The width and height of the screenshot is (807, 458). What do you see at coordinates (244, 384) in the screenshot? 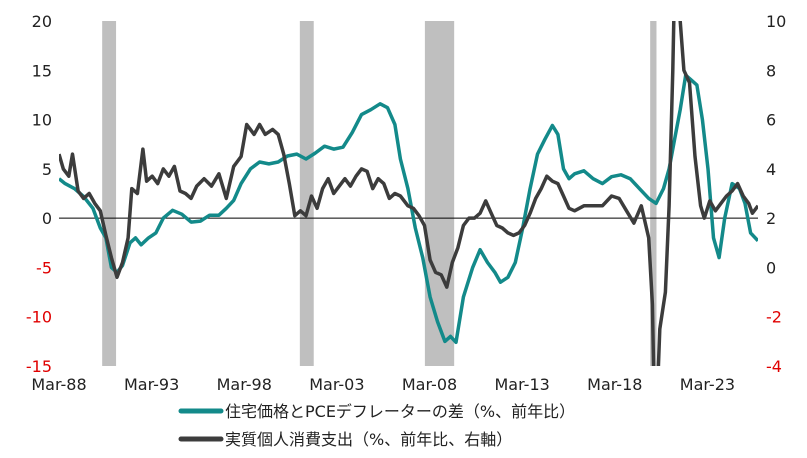
I see `x-tick-label: Mar-98` at bounding box center [244, 384].